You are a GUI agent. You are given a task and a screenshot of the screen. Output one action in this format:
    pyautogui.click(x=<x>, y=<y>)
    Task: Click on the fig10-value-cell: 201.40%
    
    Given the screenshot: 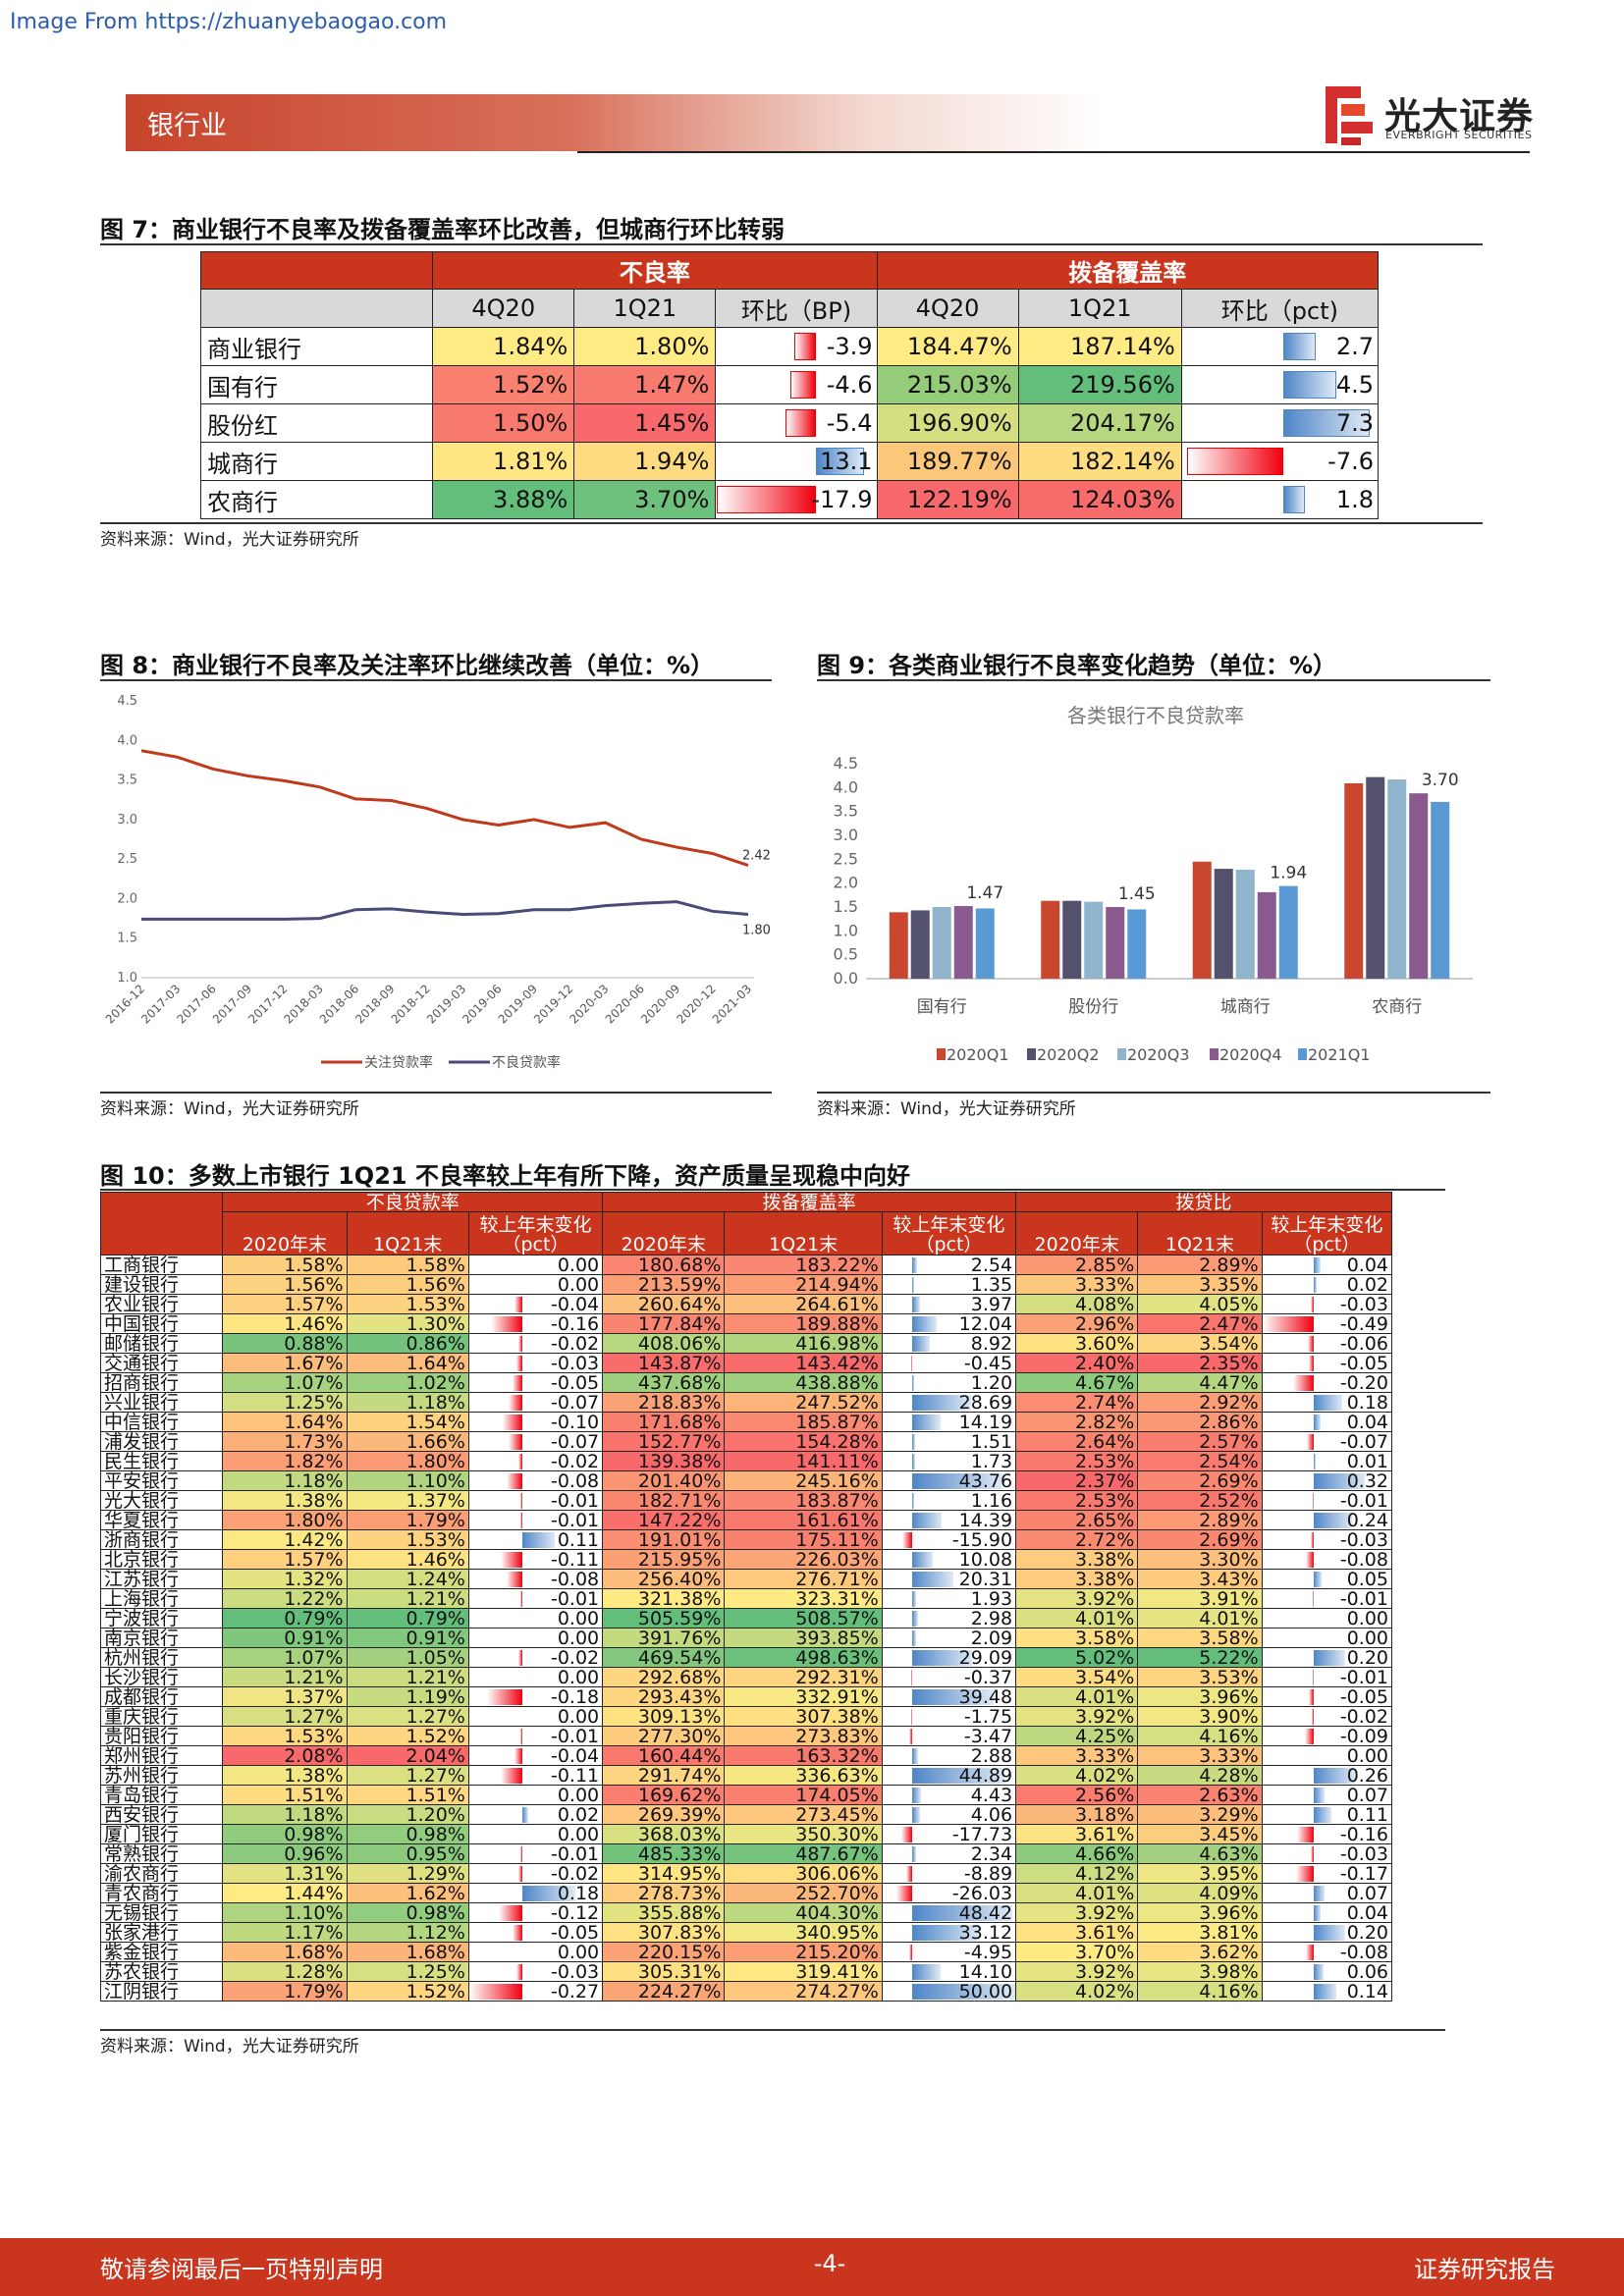 What is the action you would take?
    pyautogui.click(x=664, y=1480)
    